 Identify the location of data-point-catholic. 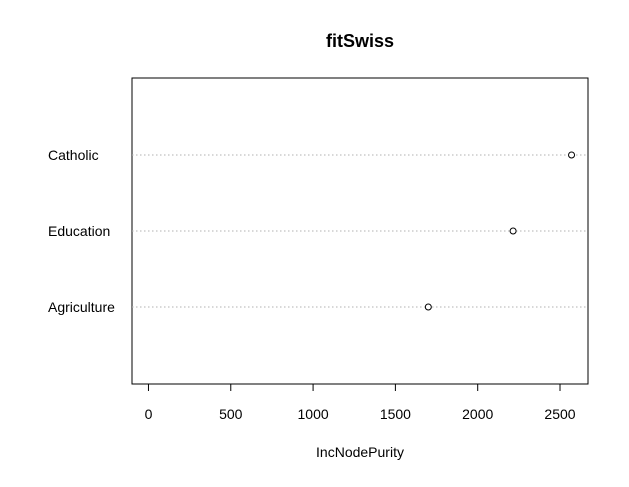
(572, 155).